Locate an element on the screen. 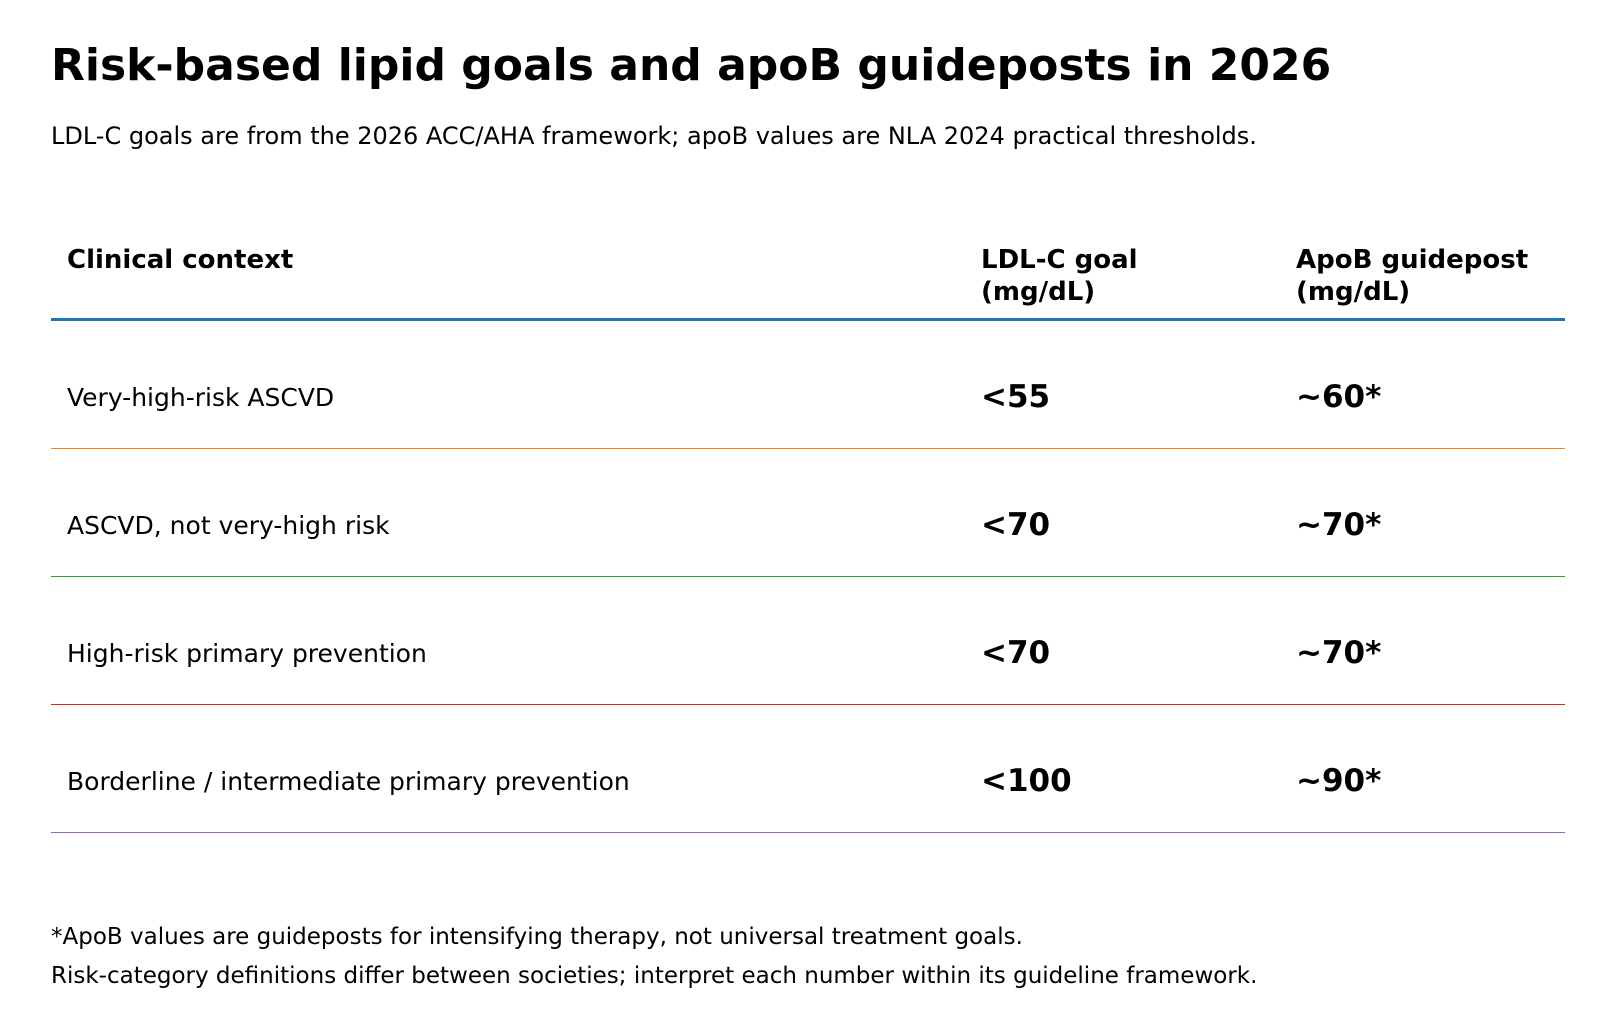 Image resolution: width=1606 pixels, height=1030 pixels. row-apob-guidepost: ~90* is located at coordinates (1339, 781).